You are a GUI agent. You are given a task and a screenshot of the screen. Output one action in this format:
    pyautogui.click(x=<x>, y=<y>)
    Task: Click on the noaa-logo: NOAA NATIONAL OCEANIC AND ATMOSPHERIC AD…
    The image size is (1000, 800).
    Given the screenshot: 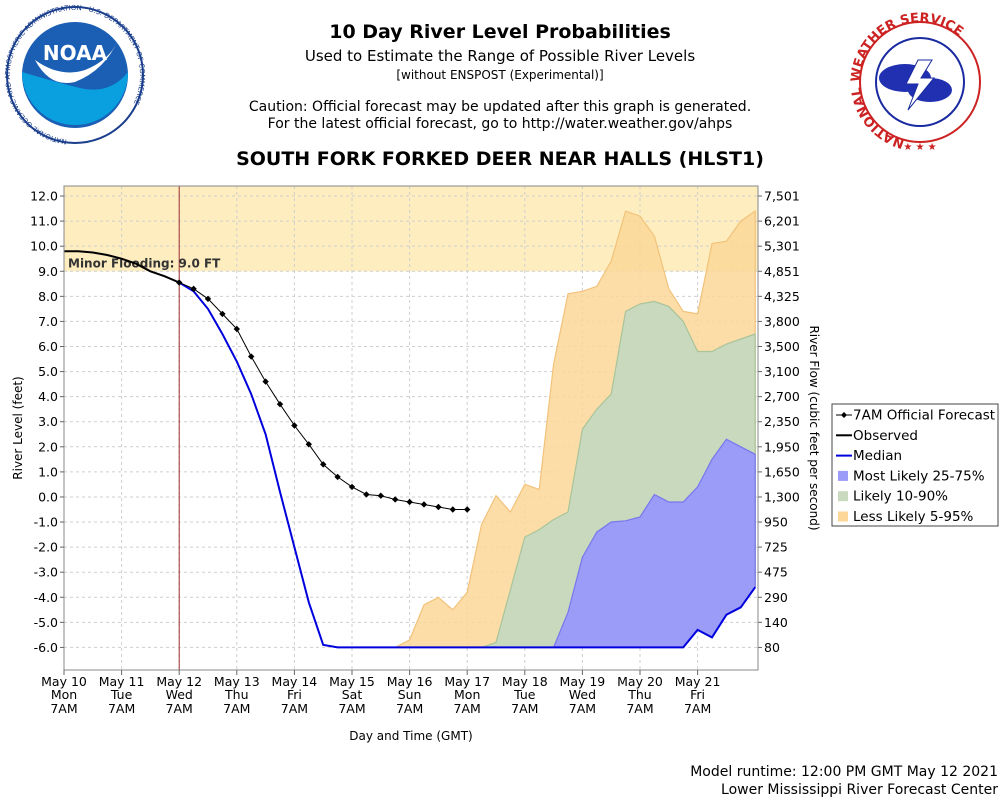 What is the action you would take?
    pyautogui.click(x=75, y=75)
    